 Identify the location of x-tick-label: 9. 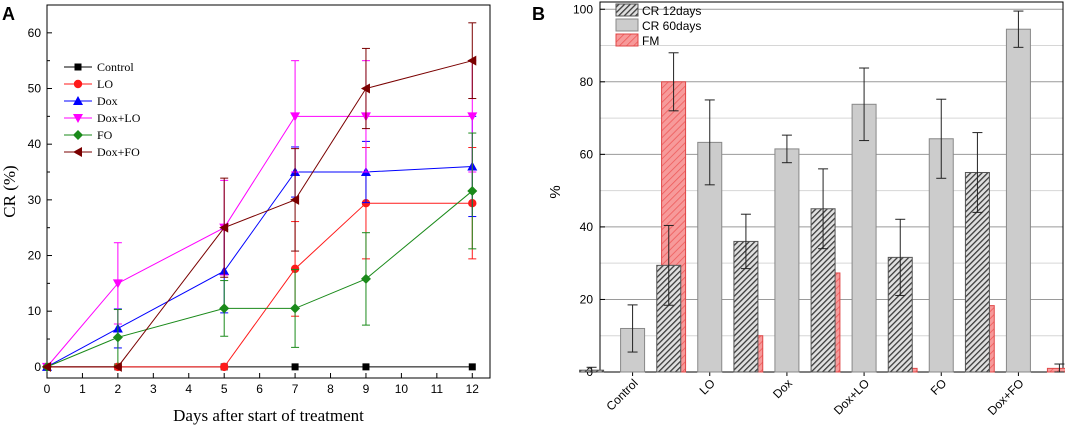
(366, 389).